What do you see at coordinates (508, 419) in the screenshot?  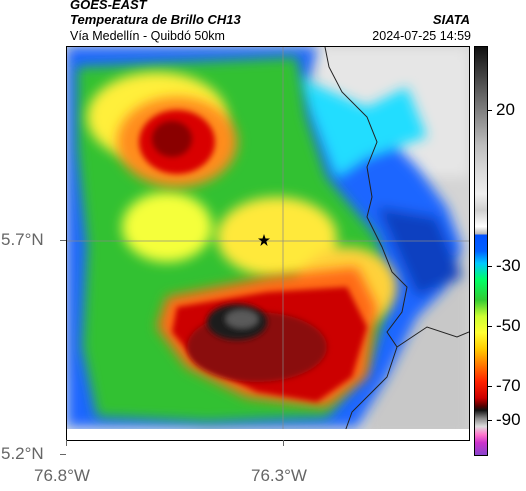 I see `colorbar-label-minus90: -90` at bounding box center [508, 419].